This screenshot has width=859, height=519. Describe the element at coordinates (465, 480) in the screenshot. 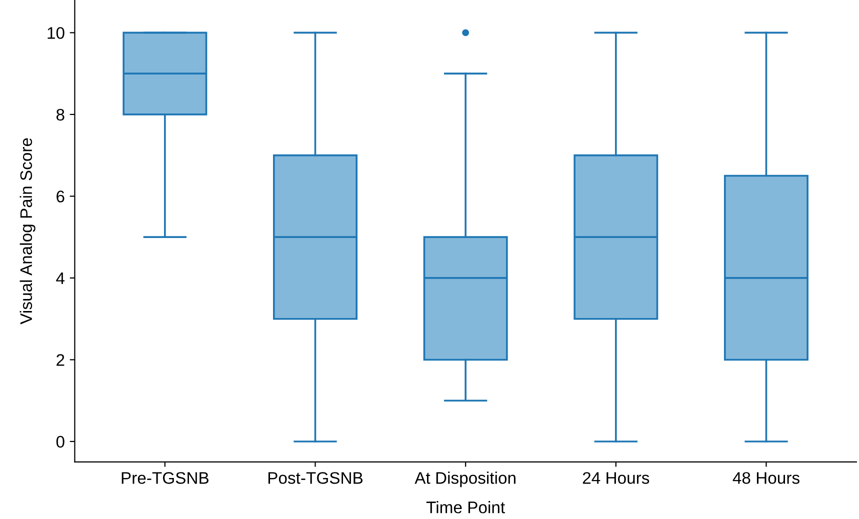

I see `x-tick-label: At Disposition` at that location.